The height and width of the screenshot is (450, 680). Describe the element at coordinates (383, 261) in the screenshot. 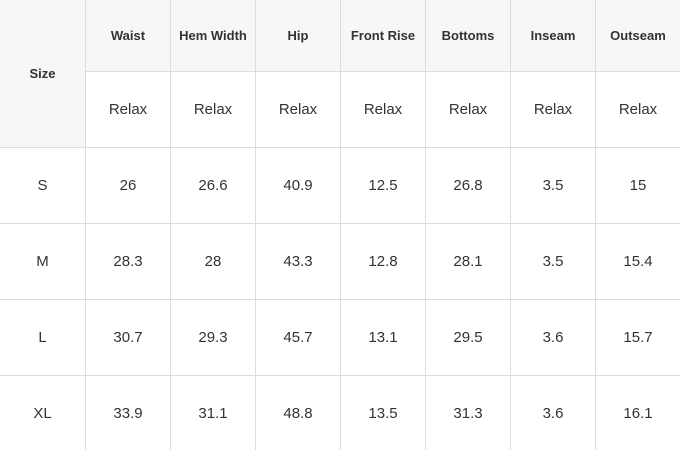

I see `data-cell: 12.8` at that location.